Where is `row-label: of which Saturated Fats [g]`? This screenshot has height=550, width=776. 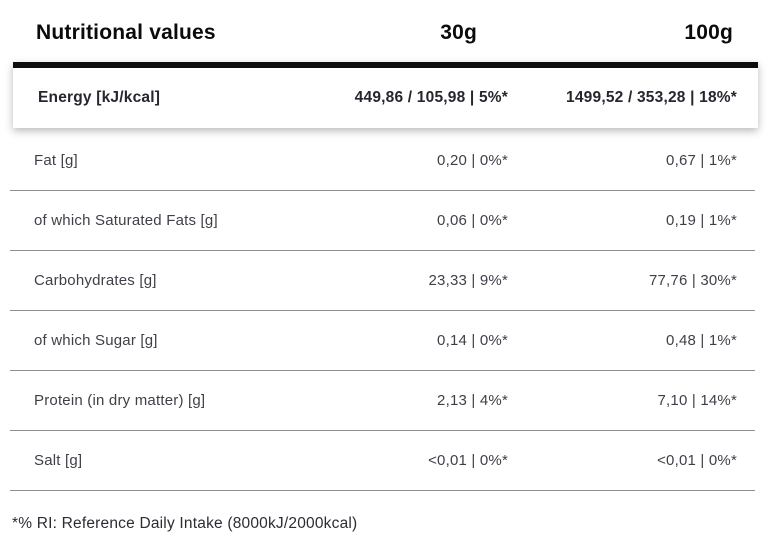
row-label: of which Saturated Fats [g] is located at coordinates (126, 220).